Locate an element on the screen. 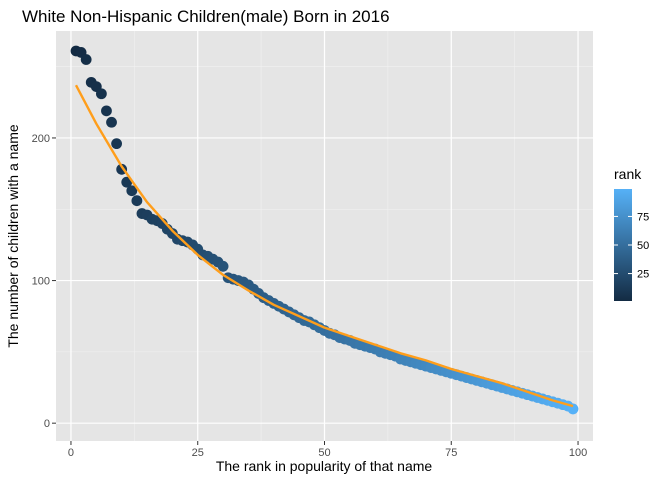 Image resolution: width=672 pixels, height=480 pixels. legend-tick-label: 25 is located at coordinates (643, 275).